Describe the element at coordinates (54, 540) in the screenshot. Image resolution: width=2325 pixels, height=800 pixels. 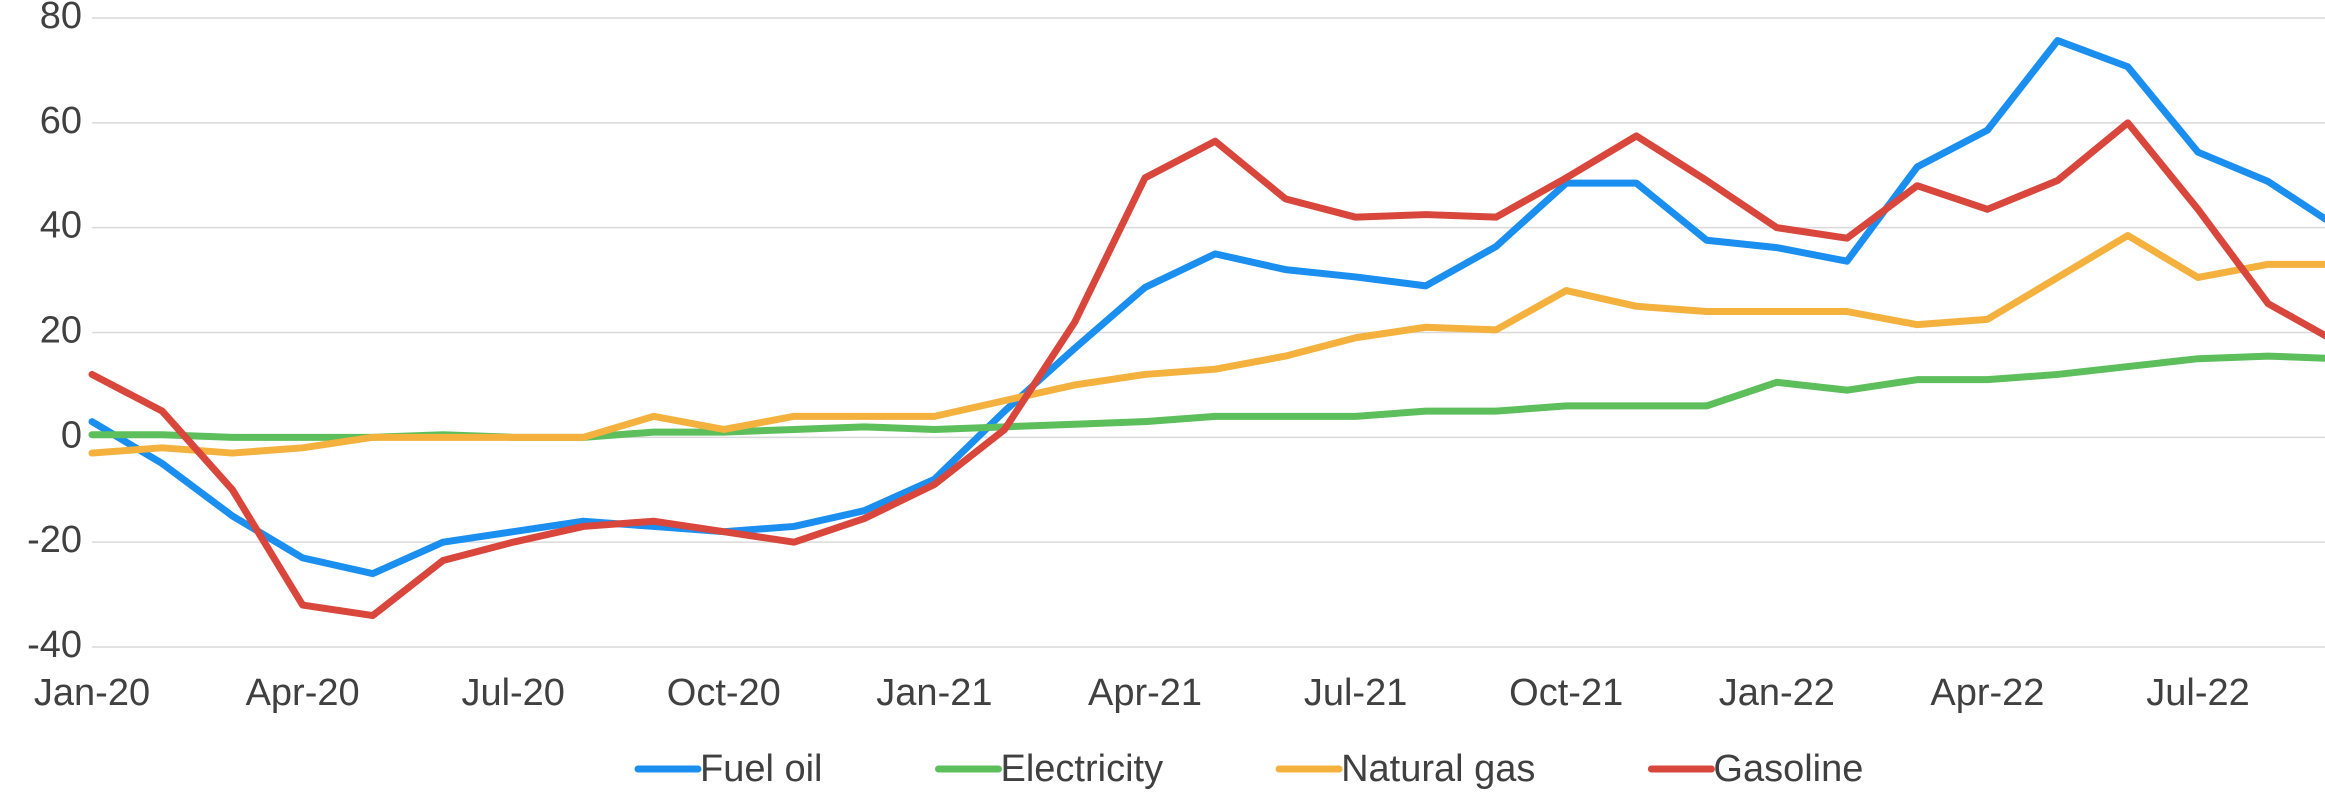
I see `y-tick-label: -20` at that location.